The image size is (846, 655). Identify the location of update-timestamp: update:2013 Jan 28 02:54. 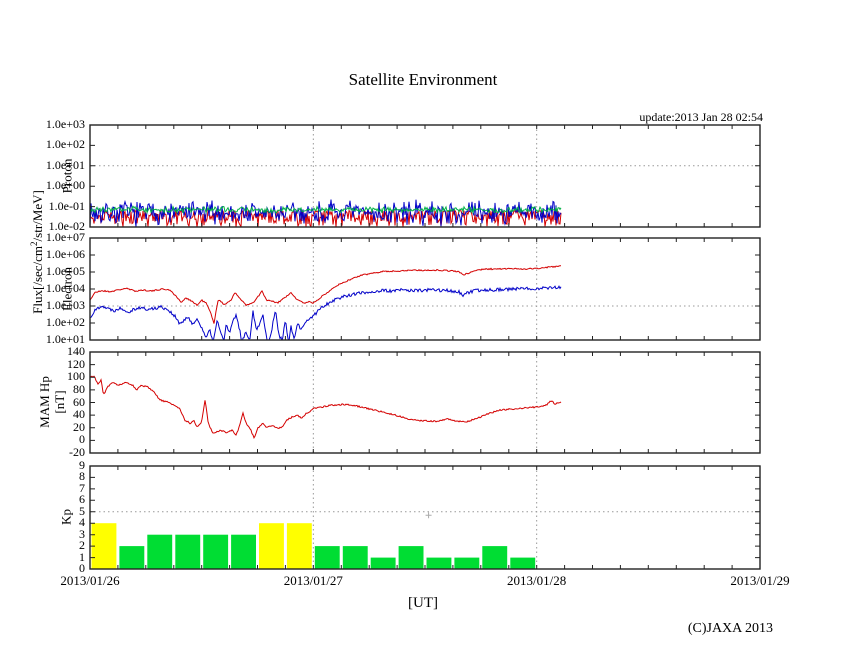
(701, 117).